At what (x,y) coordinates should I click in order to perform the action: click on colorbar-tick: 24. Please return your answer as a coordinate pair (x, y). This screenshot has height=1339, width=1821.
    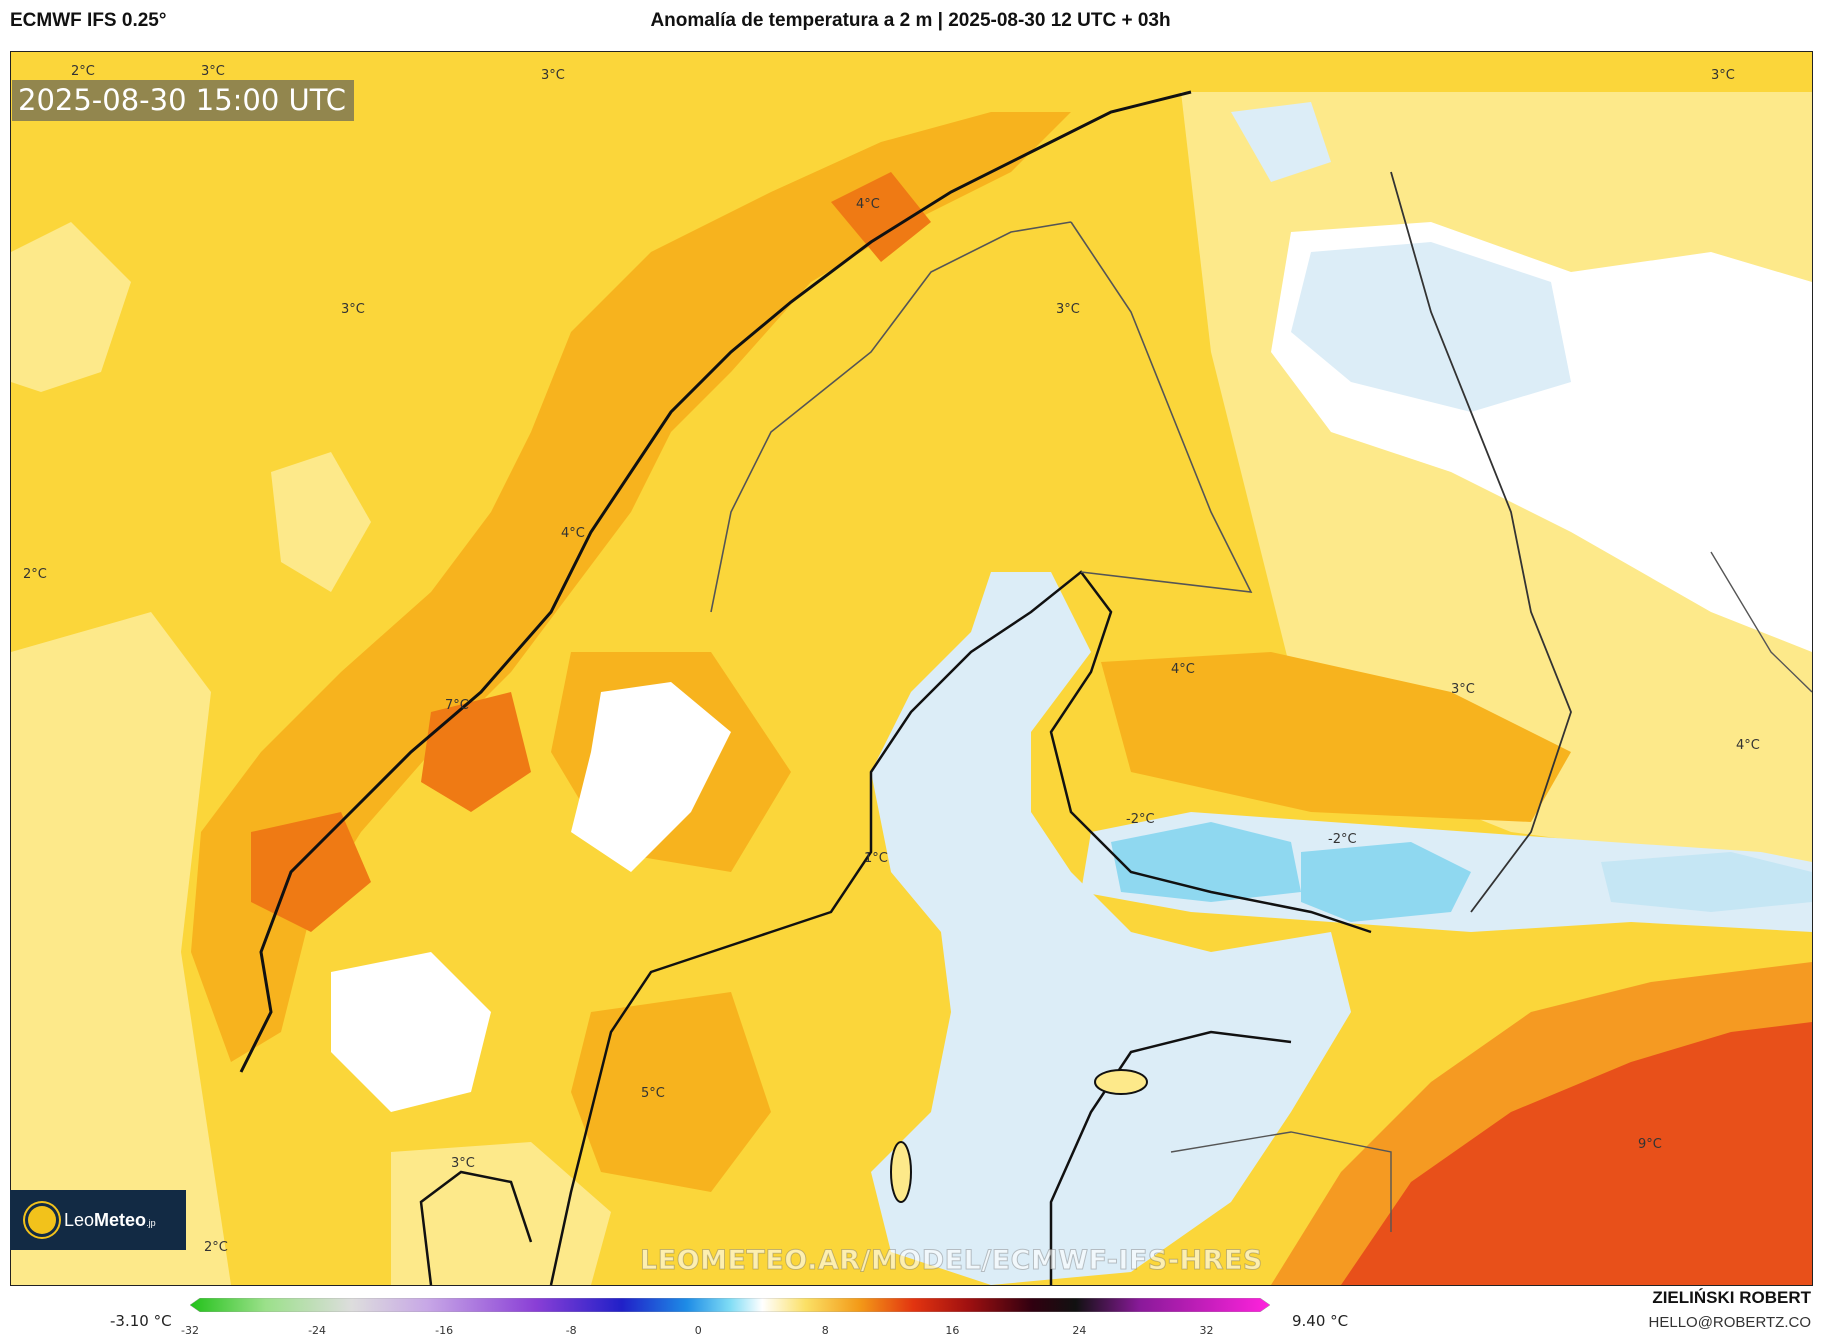
    Looking at the image, I should click on (1079, 1330).